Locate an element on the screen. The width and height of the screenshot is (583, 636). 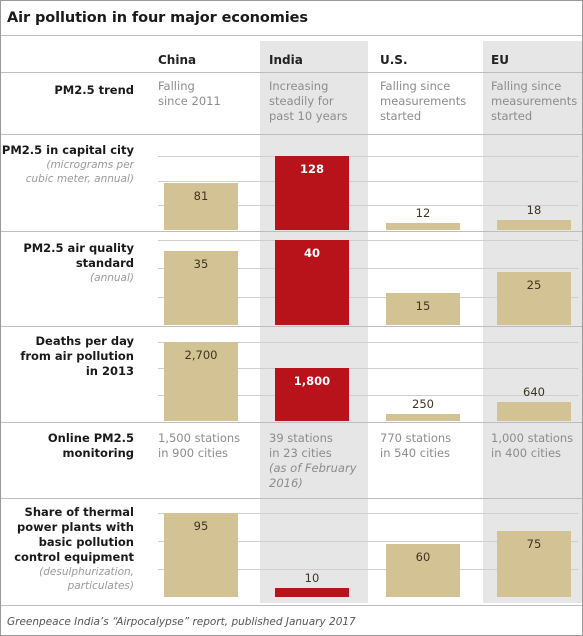
bar-value-label: 35 is located at coordinates (201, 264).